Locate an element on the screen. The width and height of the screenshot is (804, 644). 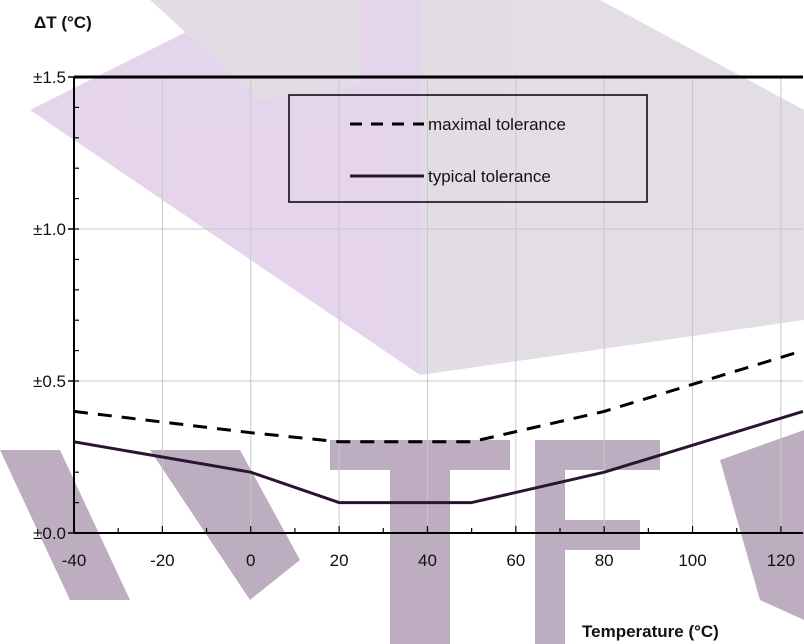
legend: maximal tolerance typical tolerance is located at coordinates (468, 148).